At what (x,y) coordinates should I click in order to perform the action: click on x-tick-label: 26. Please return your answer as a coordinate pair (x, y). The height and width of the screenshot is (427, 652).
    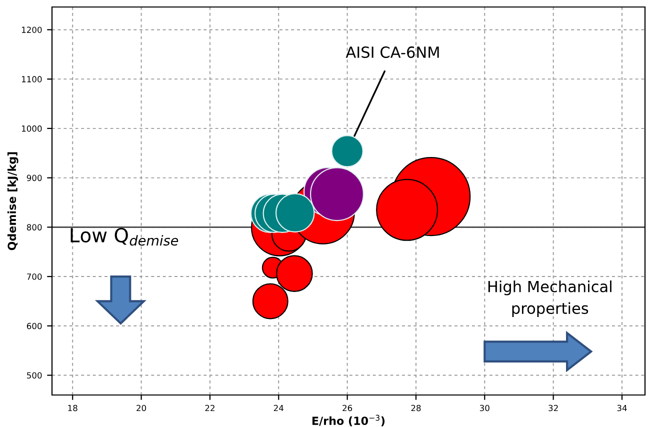
    Looking at the image, I should click on (347, 408).